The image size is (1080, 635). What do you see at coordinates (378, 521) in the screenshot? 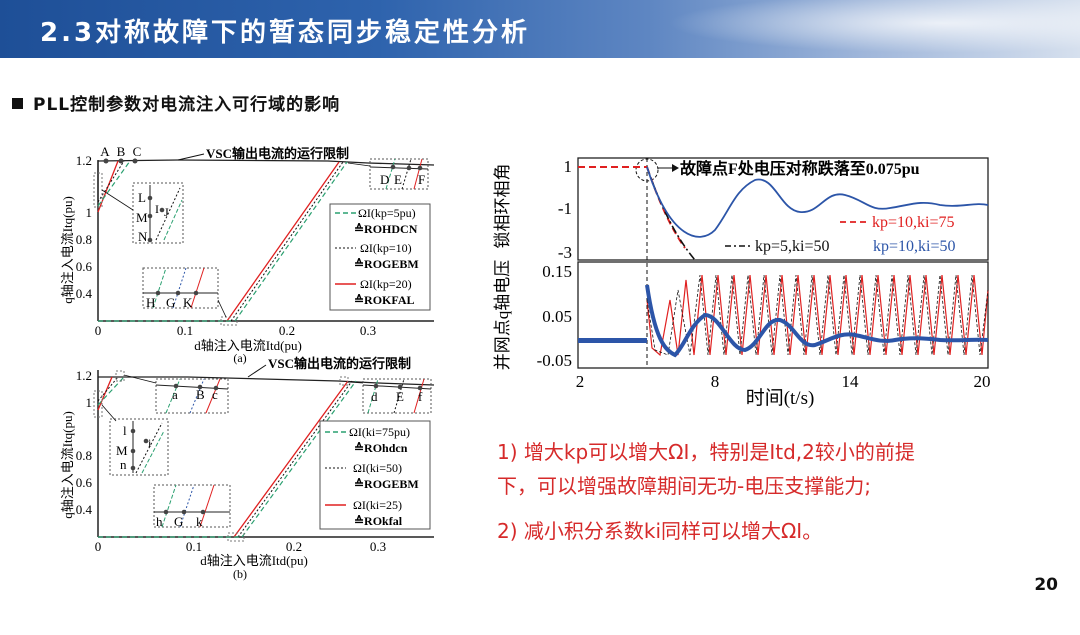
I see `figure-b-legend-3-sub: ≙ROkfal` at bounding box center [378, 521].